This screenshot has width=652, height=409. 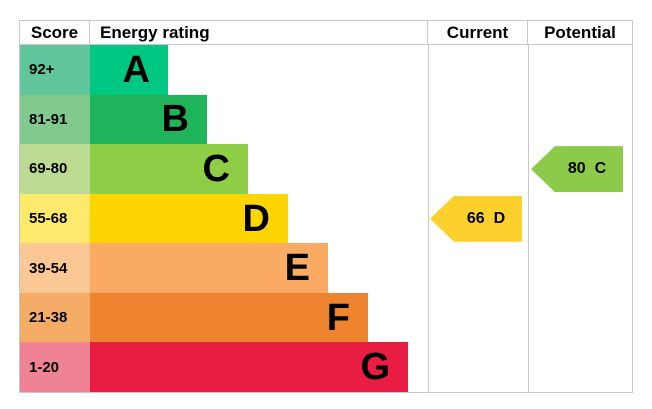 What do you see at coordinates (326, 70) in the screenshot?
I see `band-row: 92+ A` at bounding box center [326, 70].